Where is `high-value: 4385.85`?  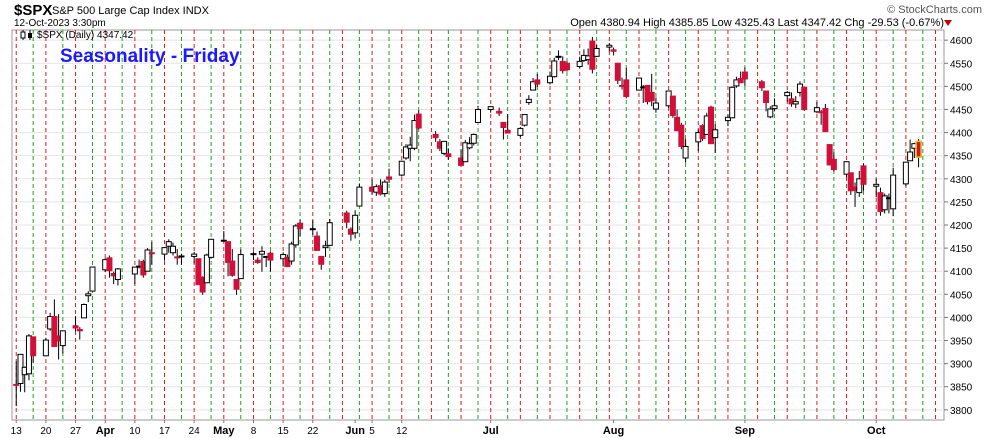 high-value: 4385.85 is located at coordinates (688, 23).